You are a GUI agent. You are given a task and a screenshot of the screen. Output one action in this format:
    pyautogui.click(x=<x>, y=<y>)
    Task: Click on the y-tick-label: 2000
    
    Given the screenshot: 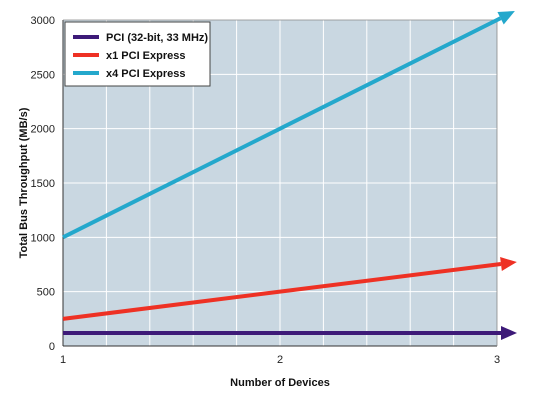 What is the action you would take?
    pyautogui.click(x=43, y=130)
    